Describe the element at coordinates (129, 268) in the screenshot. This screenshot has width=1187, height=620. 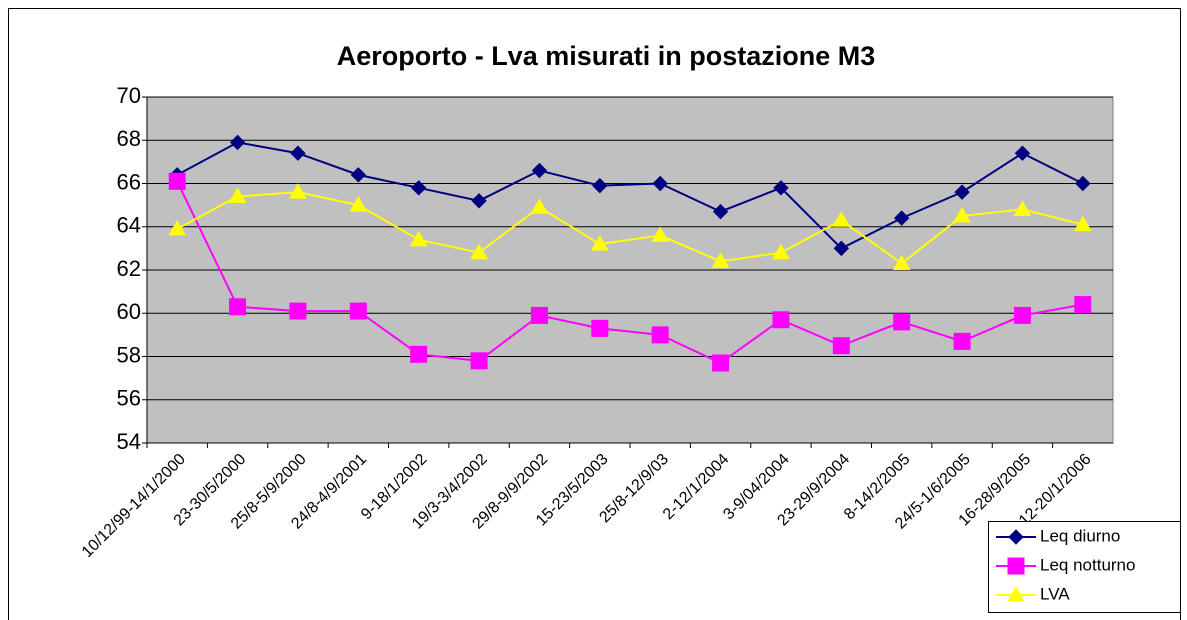
I see `y-tick-label: 62` at that location.